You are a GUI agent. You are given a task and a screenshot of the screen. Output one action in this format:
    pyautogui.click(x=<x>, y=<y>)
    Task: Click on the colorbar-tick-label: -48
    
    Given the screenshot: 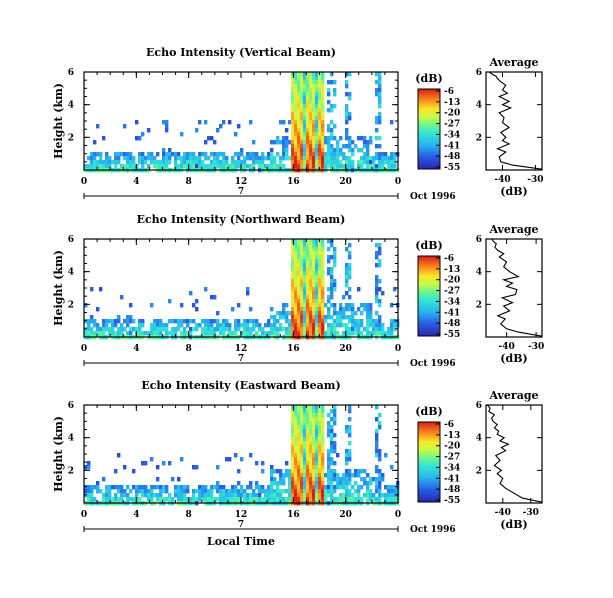 What is the action you would take?
    pyautogui.click(x=452, y=157)
    